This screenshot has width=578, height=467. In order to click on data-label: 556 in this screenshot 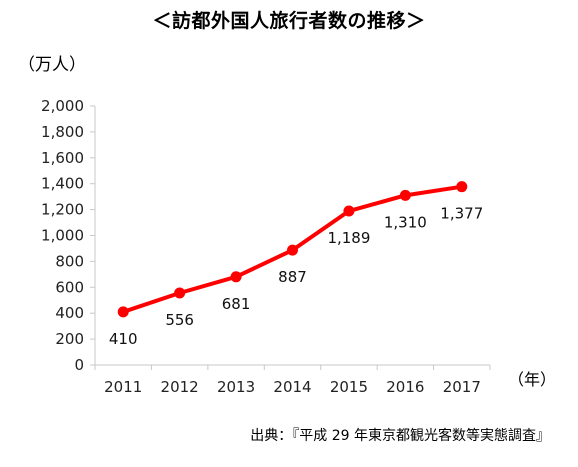, I will do `click(179, 320)`.